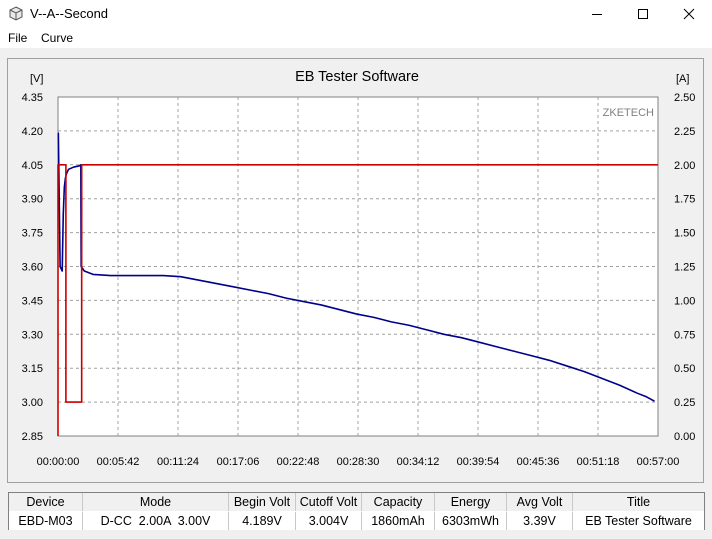 Image resolution: width=712 pixels, height=539 pixels. What do you see at coordinates (262, 521) in the screenshot?
I see `value-begin-volt: 4.189V` at bounding box center [262, 521].